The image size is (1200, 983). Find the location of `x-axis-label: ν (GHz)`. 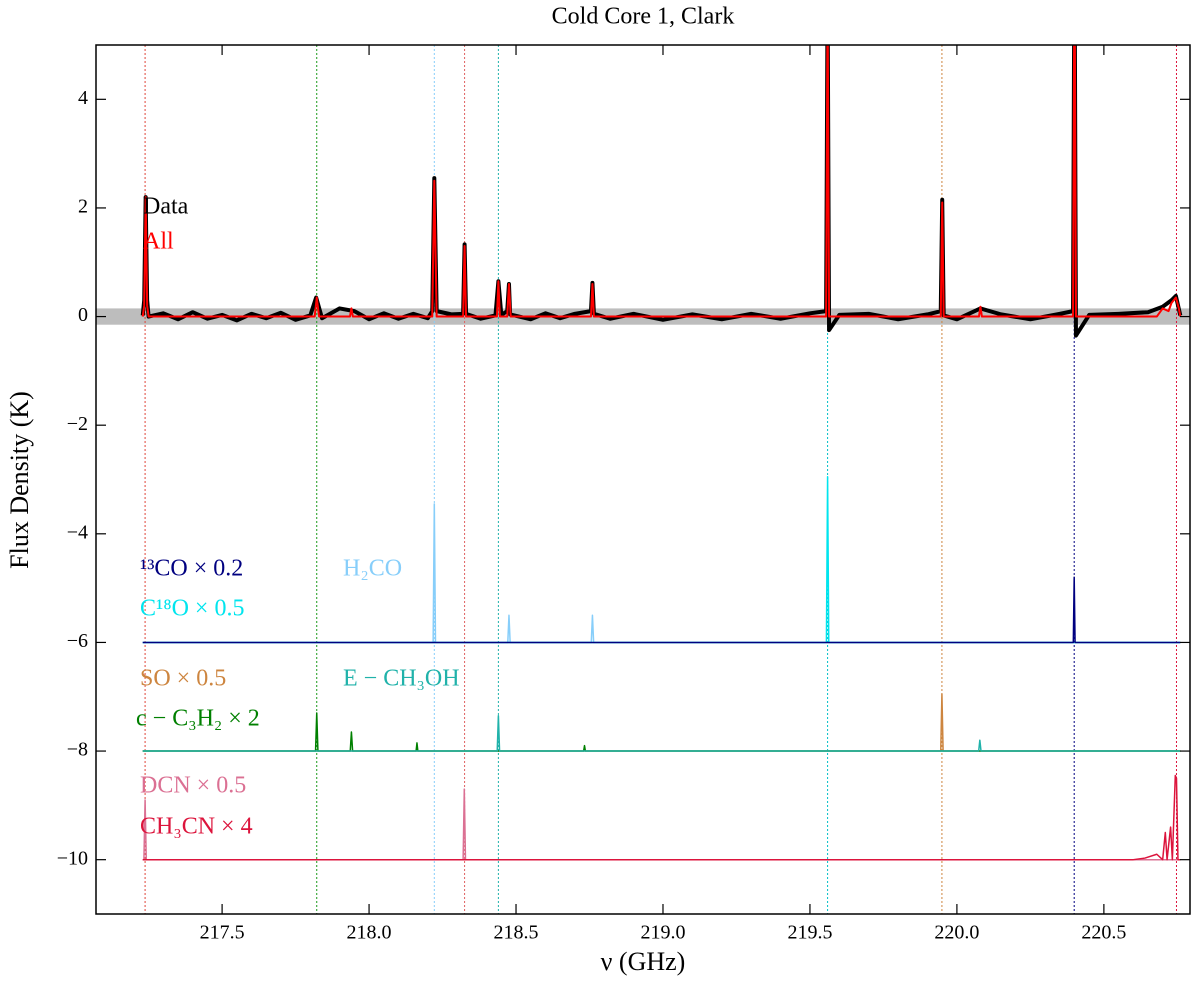

x-axis-label: ν (GHz) is located at coordinates (643, 961).